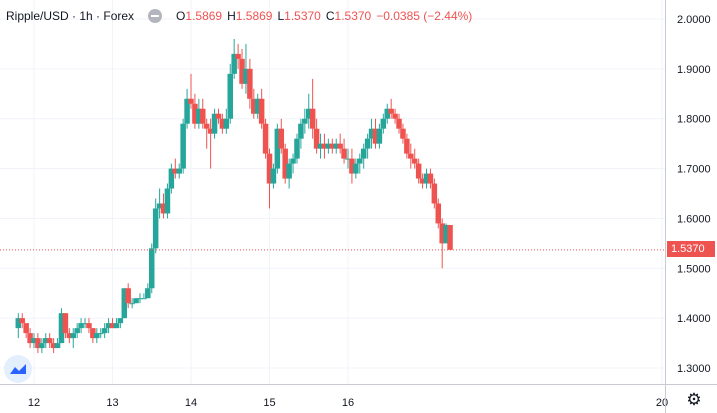 Image resolution: width=717 pixels, height=413 pixels. I want to click on tradingview-logo-icon, so click(18, 369).